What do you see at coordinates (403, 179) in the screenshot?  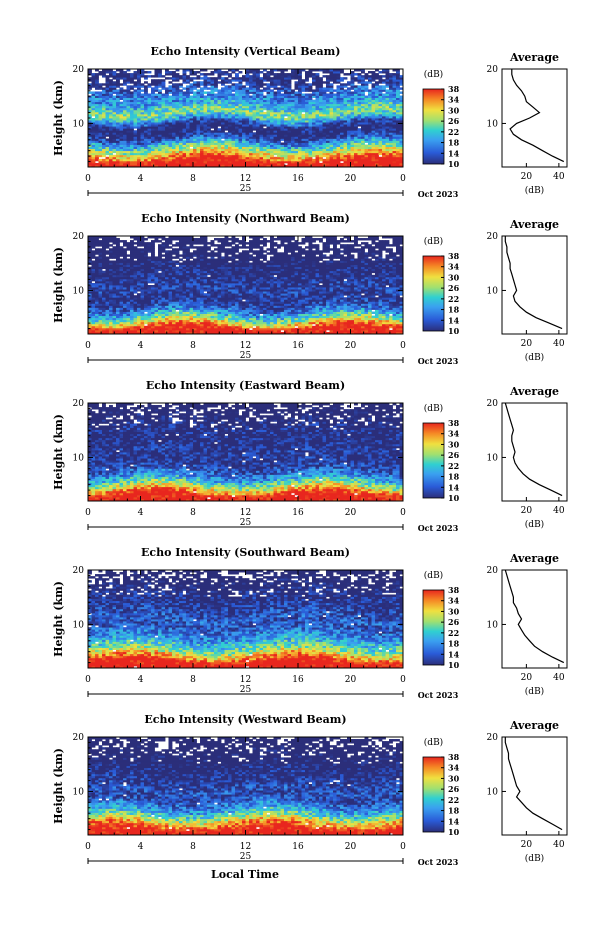 I see `x-tick-label: 0` at bounding box center [403, 179].